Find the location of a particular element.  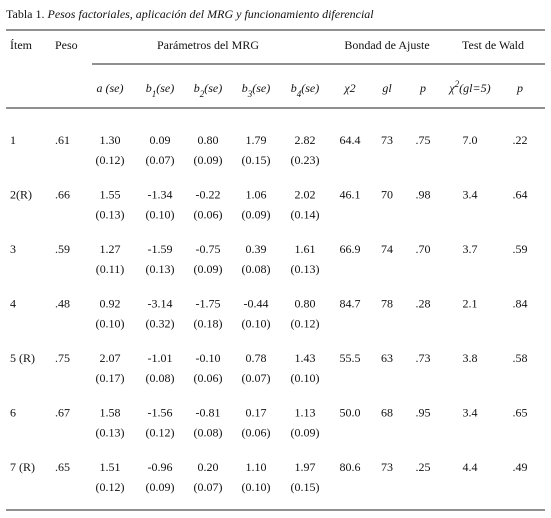

wald-cell: .64 is located at coordinates (520, 195).